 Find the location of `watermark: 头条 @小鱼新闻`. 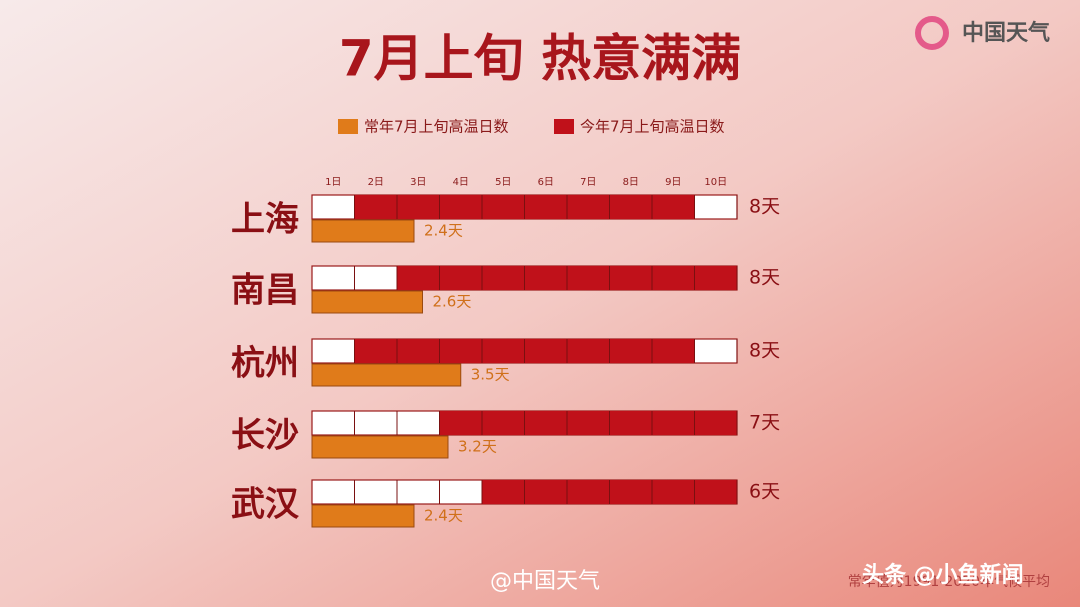

watermark: 头条 @小鱼新闻 is located at coordinates (943, 575).